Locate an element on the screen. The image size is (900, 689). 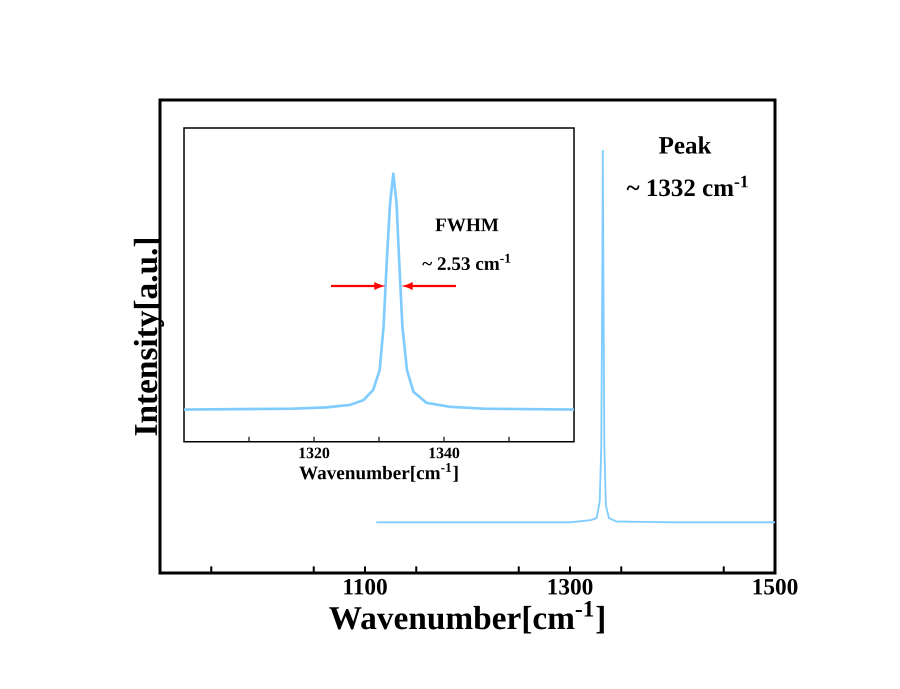
annotation: ~ 2.53 cm$^{-1}$ is located at coordinates (466, 262).